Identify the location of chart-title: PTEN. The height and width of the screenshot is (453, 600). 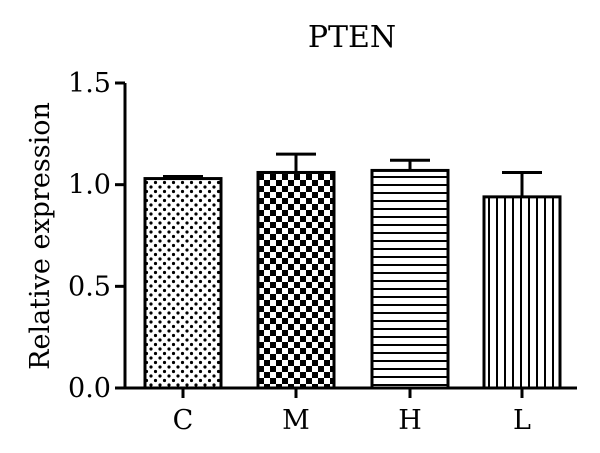
(352, 37).